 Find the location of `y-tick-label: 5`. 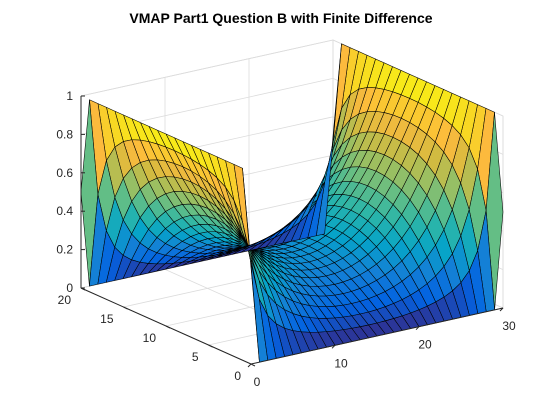

y-tick-label: 5 is located at coordinates (195, 357).